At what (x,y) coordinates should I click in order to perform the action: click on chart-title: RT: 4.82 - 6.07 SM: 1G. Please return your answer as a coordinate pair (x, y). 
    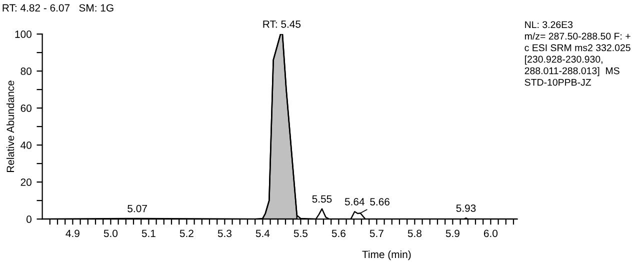
    Looking at the image, I should click on (58, 8).